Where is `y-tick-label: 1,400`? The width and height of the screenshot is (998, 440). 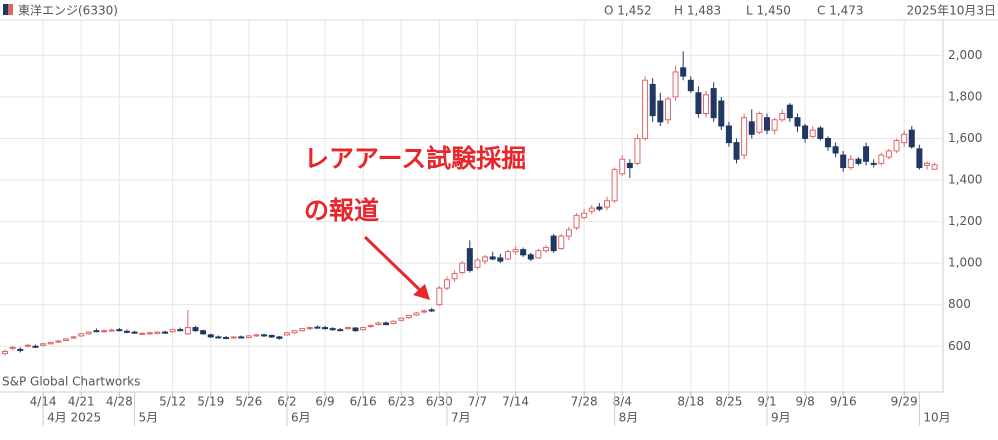 y-tick-label: 1,400 is located at coordinates (965, 180).